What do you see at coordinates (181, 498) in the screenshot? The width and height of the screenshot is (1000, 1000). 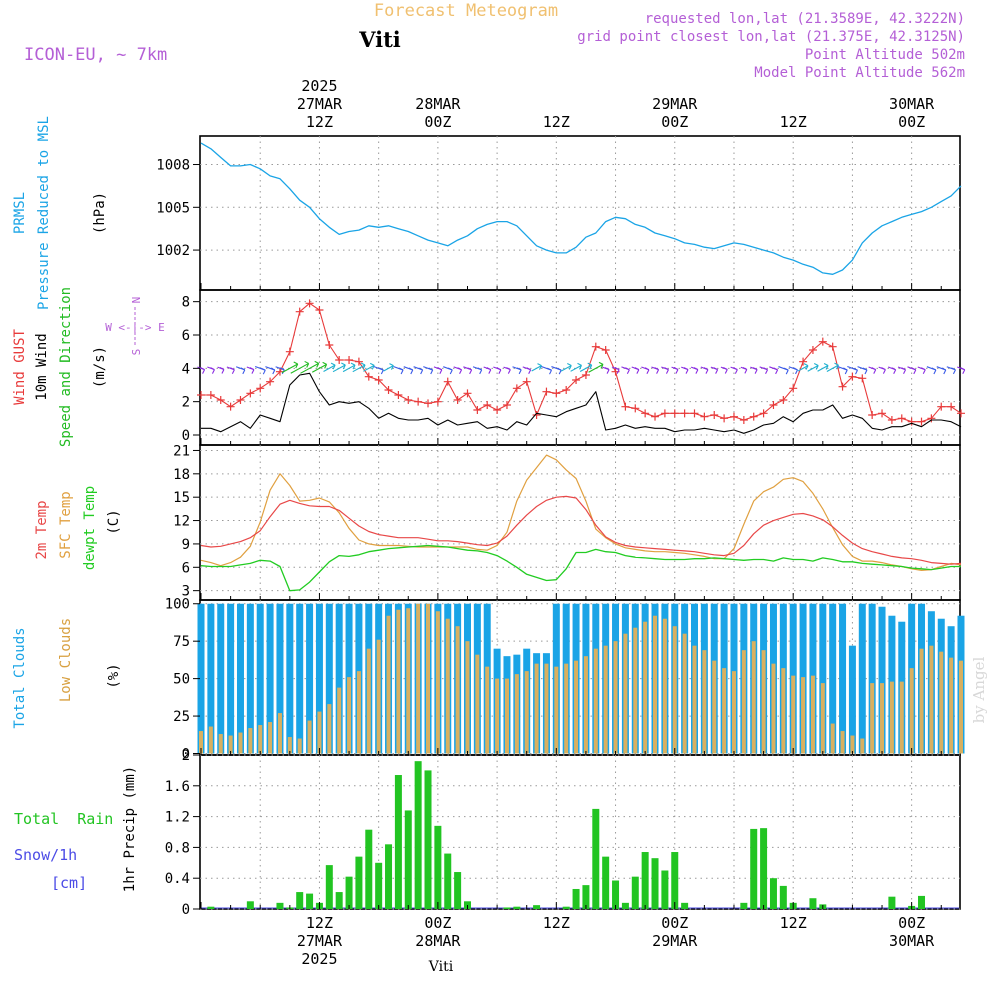 I see `temperature-ytick-label: 15` at bounding box center [181, 498].